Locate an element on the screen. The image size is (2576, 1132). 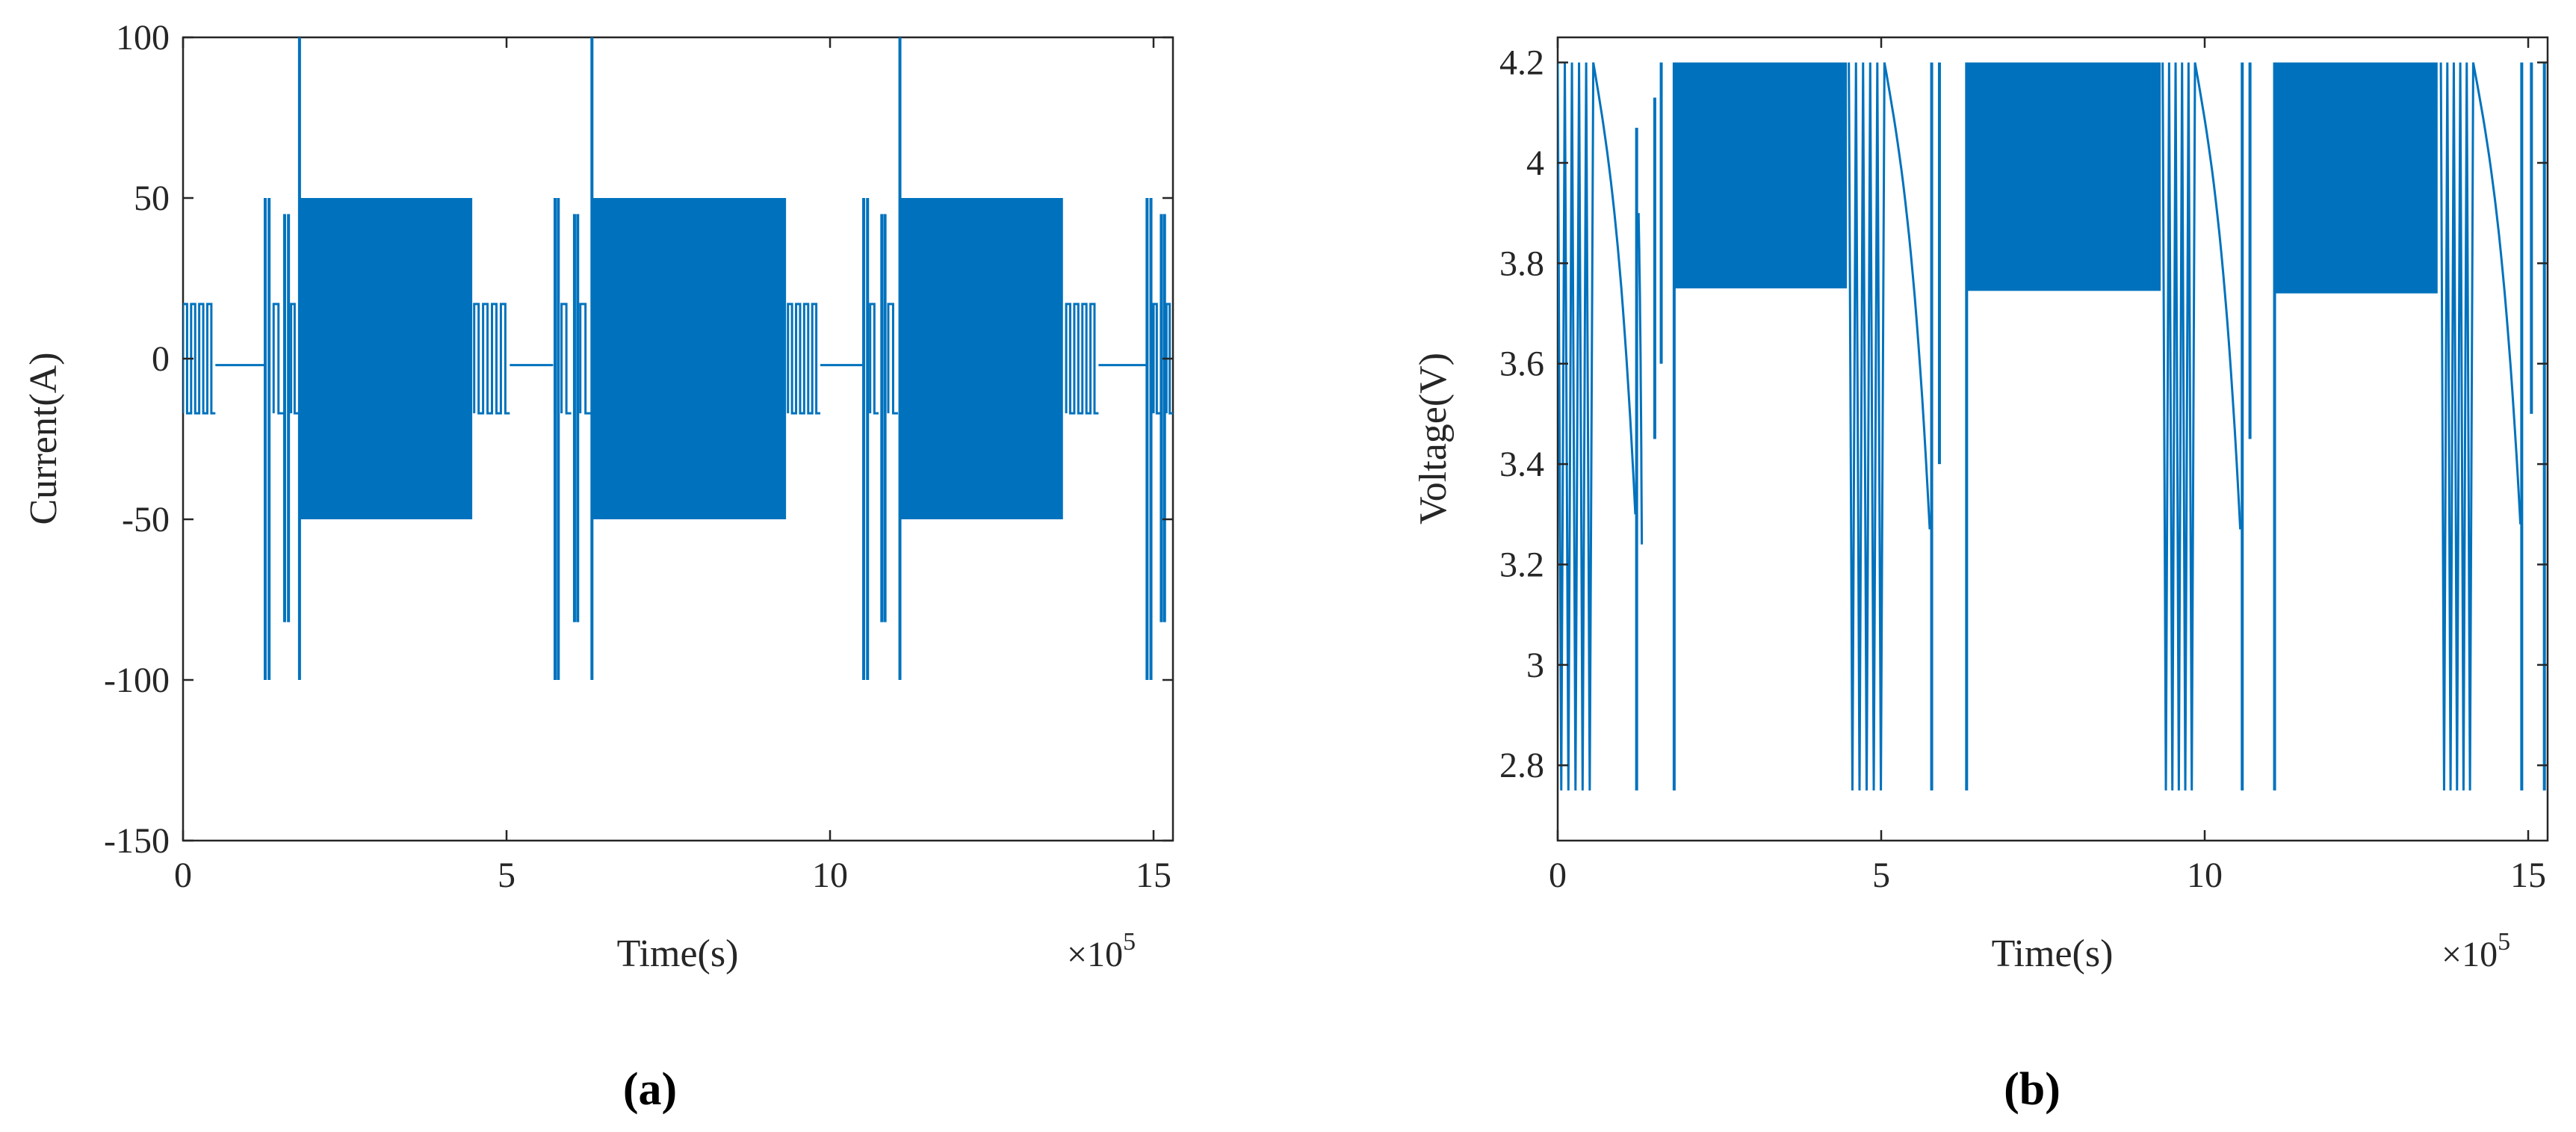
y-tick-label-b-1: 3 is located at coordinates (1535, 665).